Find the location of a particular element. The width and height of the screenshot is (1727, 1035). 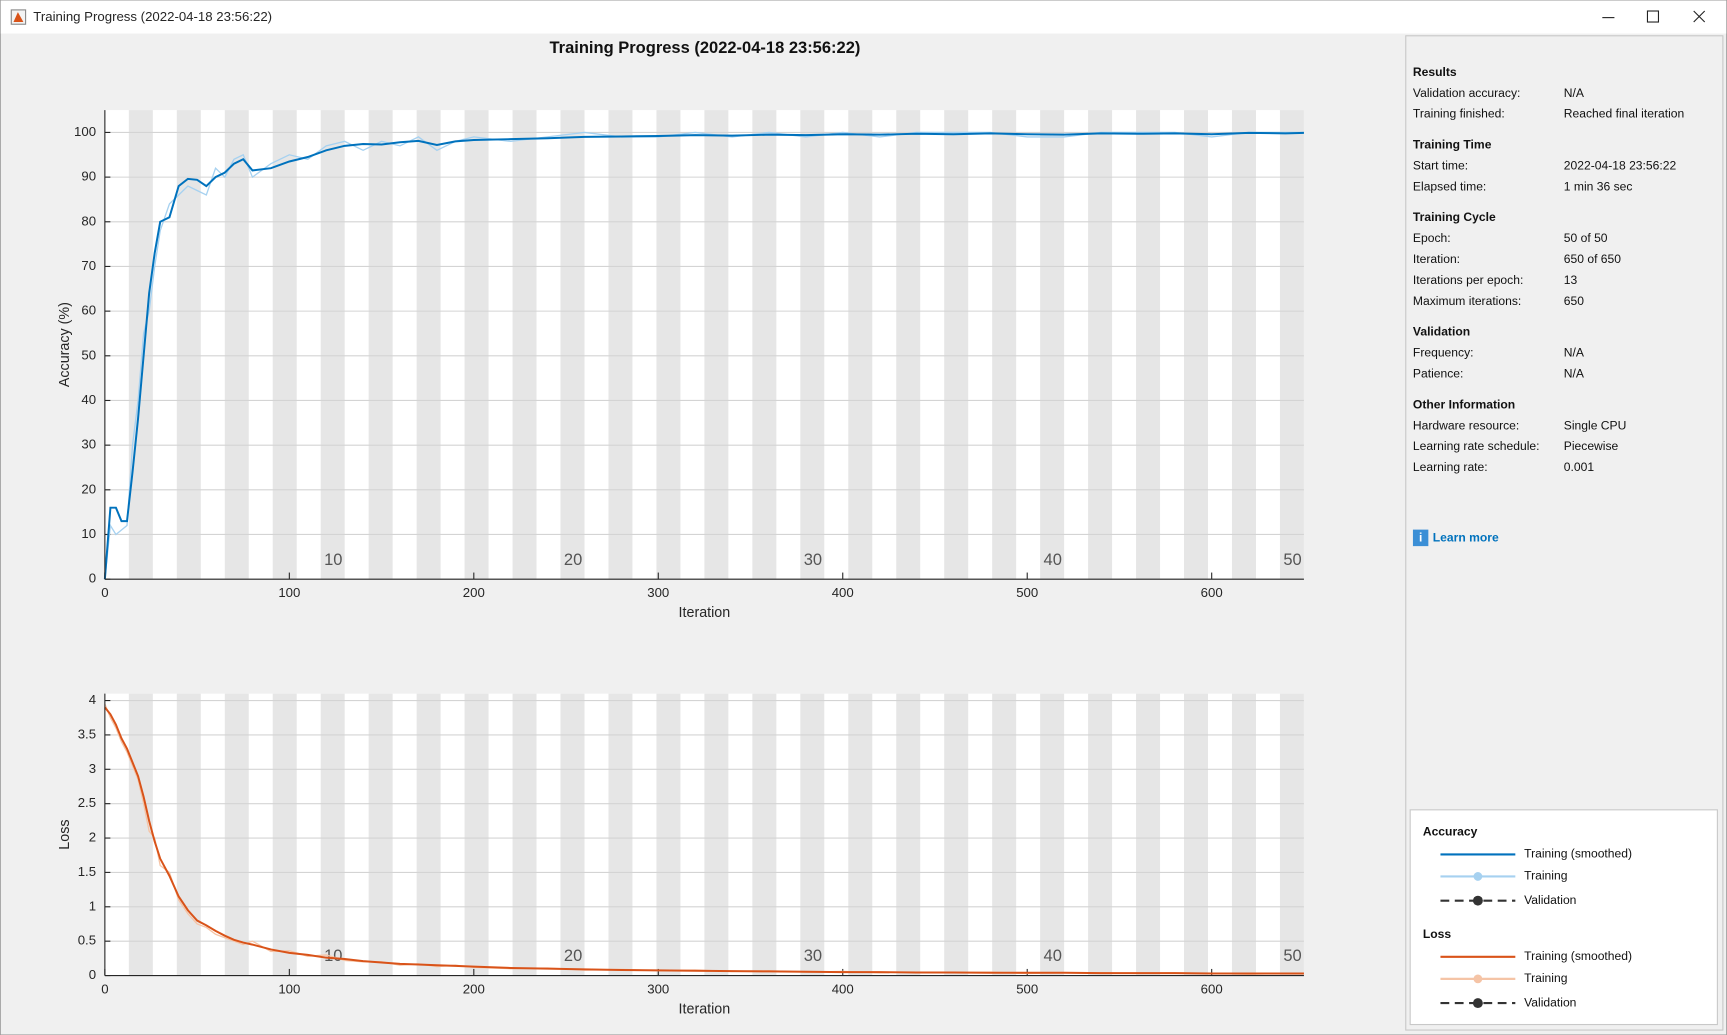

panel-value: 650 is located at coordinates (1574, 301).